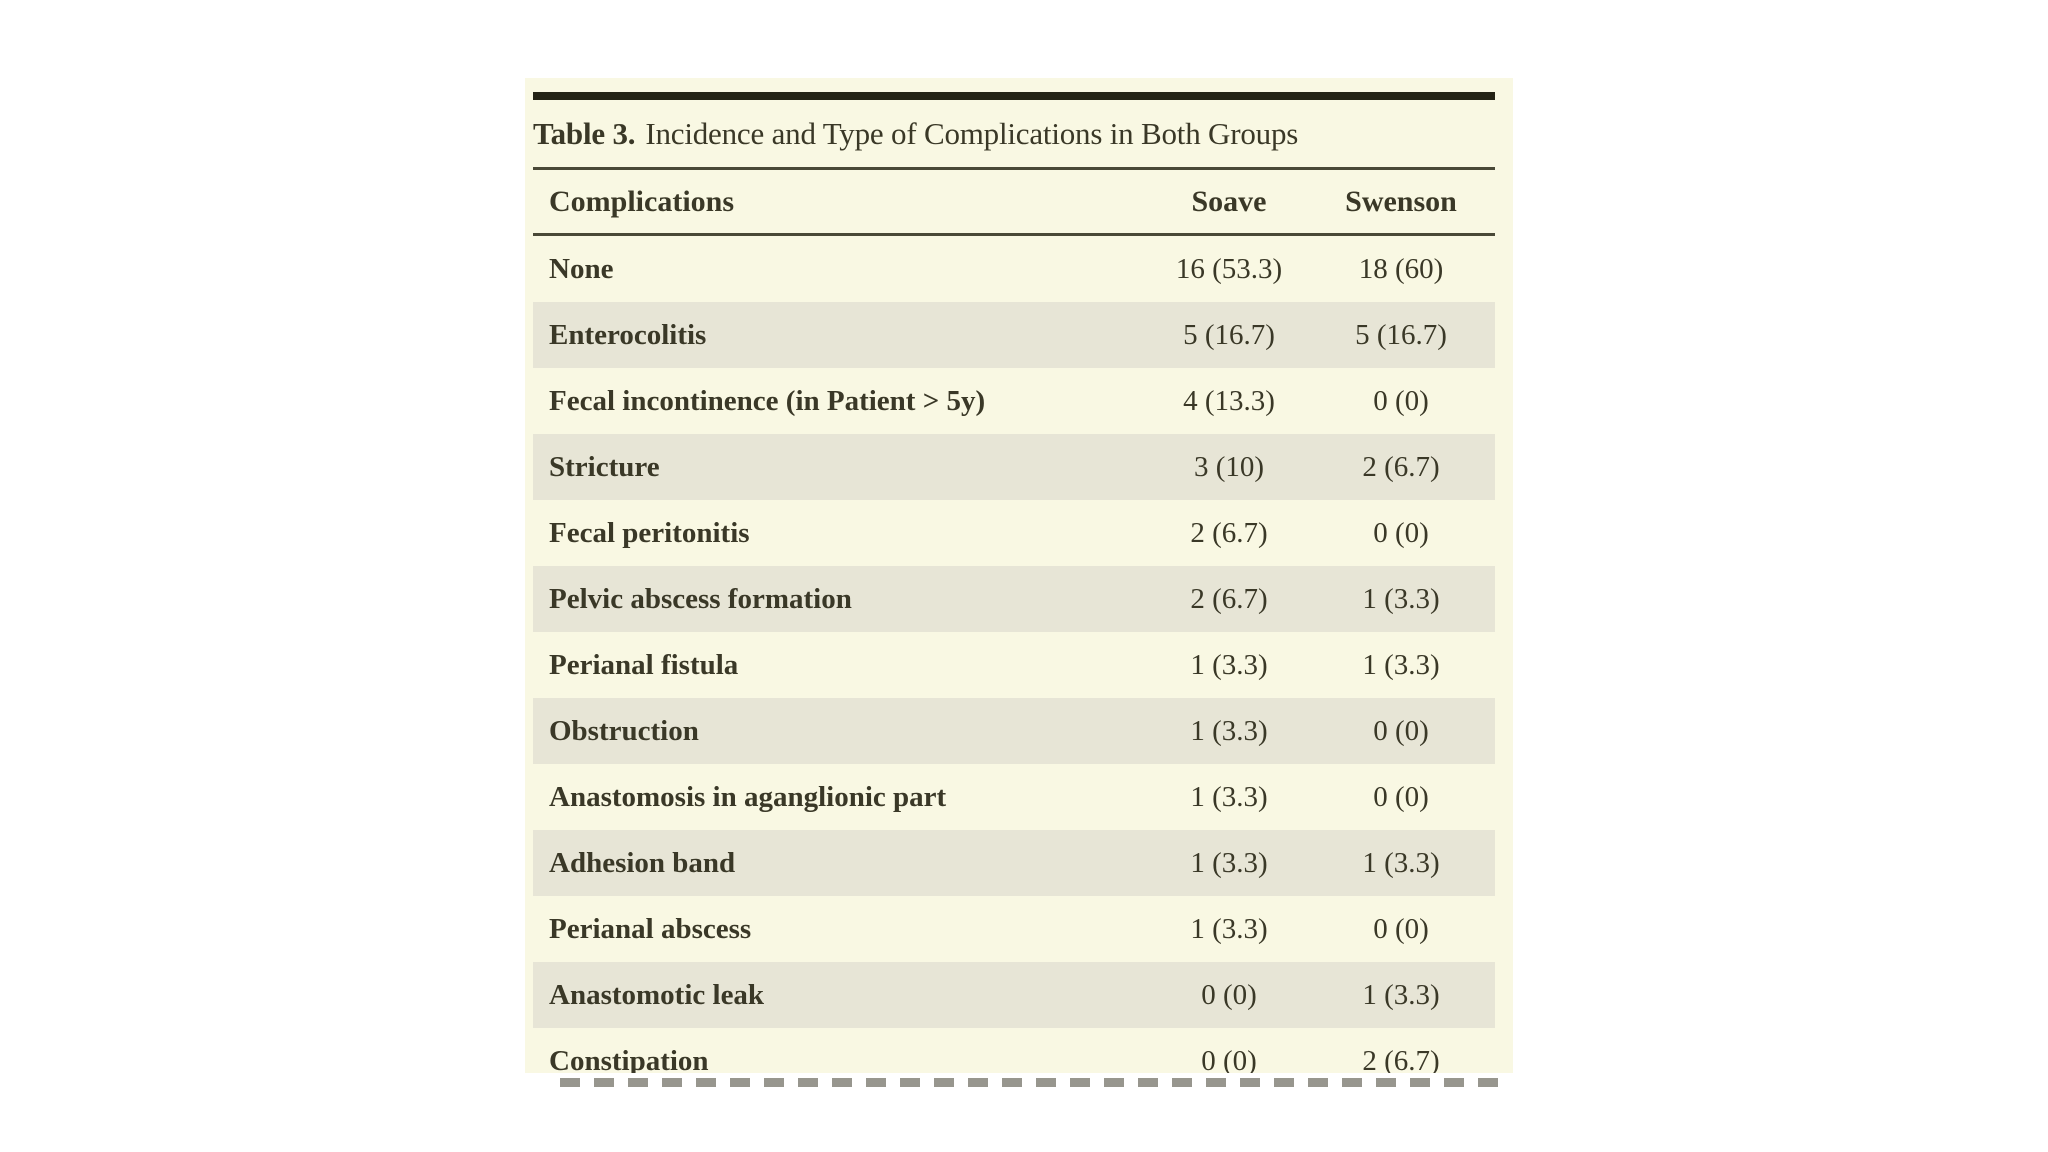 This screenshot has width=2048, height=1152. What do you see at coordinates (1229, 334) in the screenshot?
I see `soave-value: 5 (16.7)` at bounding box center [1229, 334].